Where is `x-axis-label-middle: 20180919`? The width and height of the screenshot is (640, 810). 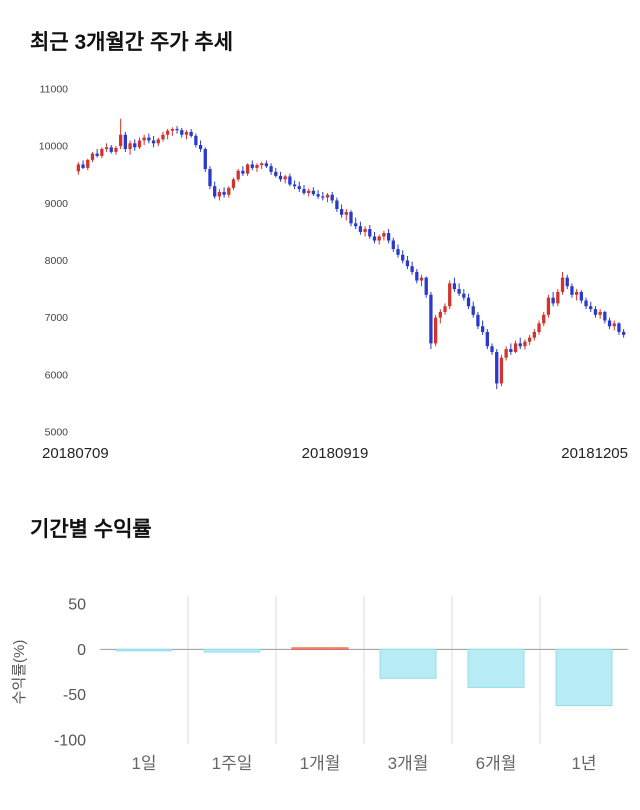
x-axis-label-middle: 20180919 is located at coordinates (335, 453).